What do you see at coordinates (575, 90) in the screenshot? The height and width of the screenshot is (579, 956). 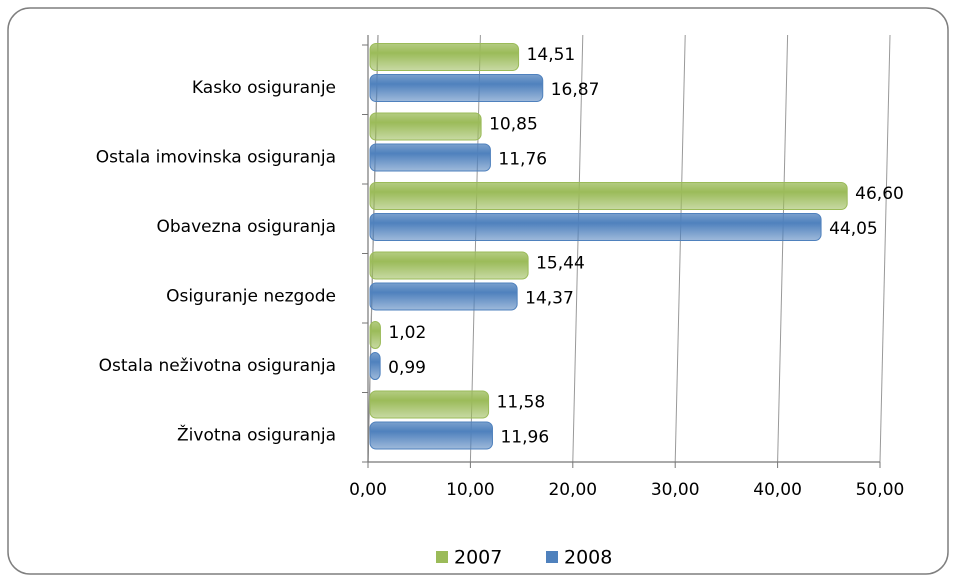 I see `data-label: 16,87` at bounding box center [575, 90].